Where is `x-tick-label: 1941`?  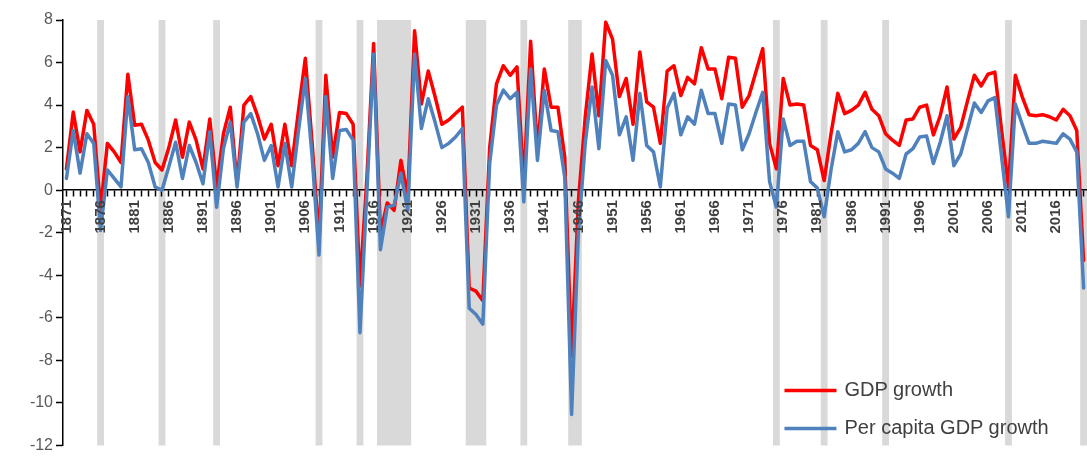 x-tick-label: 1941 is located at coordinates (543, 217).